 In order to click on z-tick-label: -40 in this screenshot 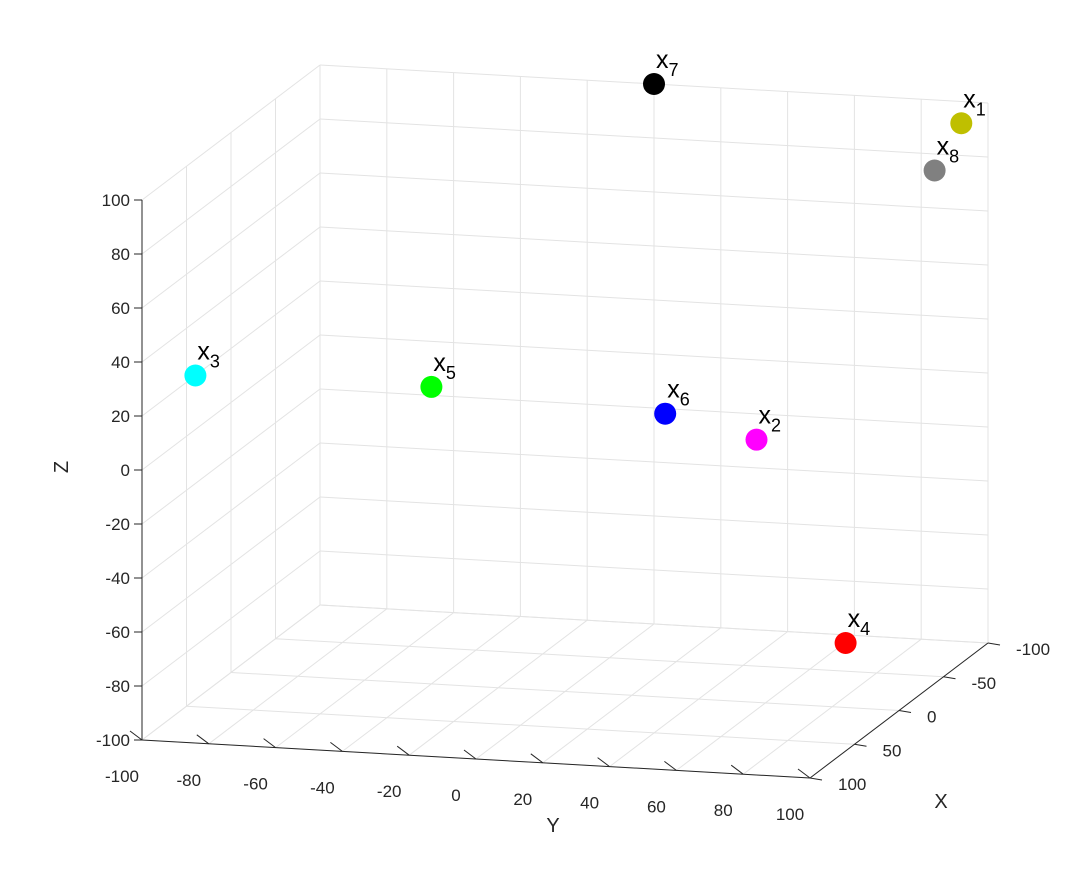, I will do `click(117, 578)`.